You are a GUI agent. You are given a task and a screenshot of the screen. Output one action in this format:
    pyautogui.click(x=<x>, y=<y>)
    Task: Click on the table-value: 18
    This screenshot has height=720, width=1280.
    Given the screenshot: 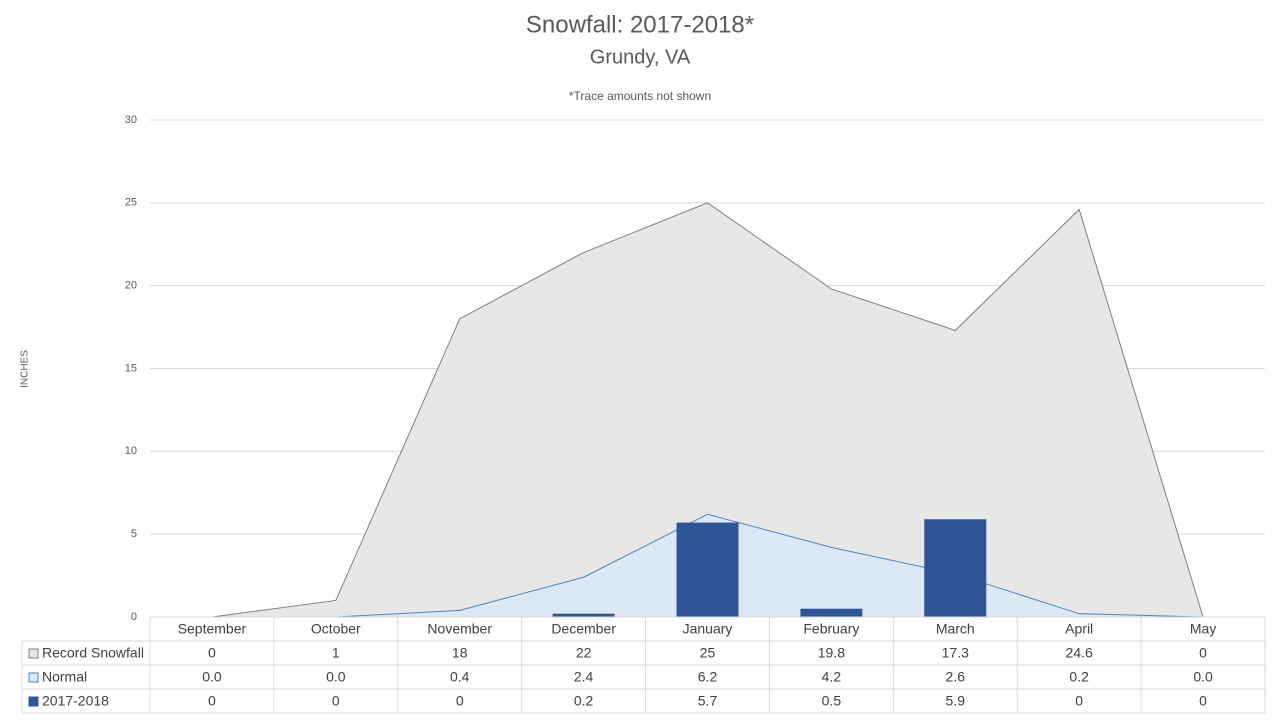 What is the action you would take?
    pyautogui.click(x=460, y=653)
    